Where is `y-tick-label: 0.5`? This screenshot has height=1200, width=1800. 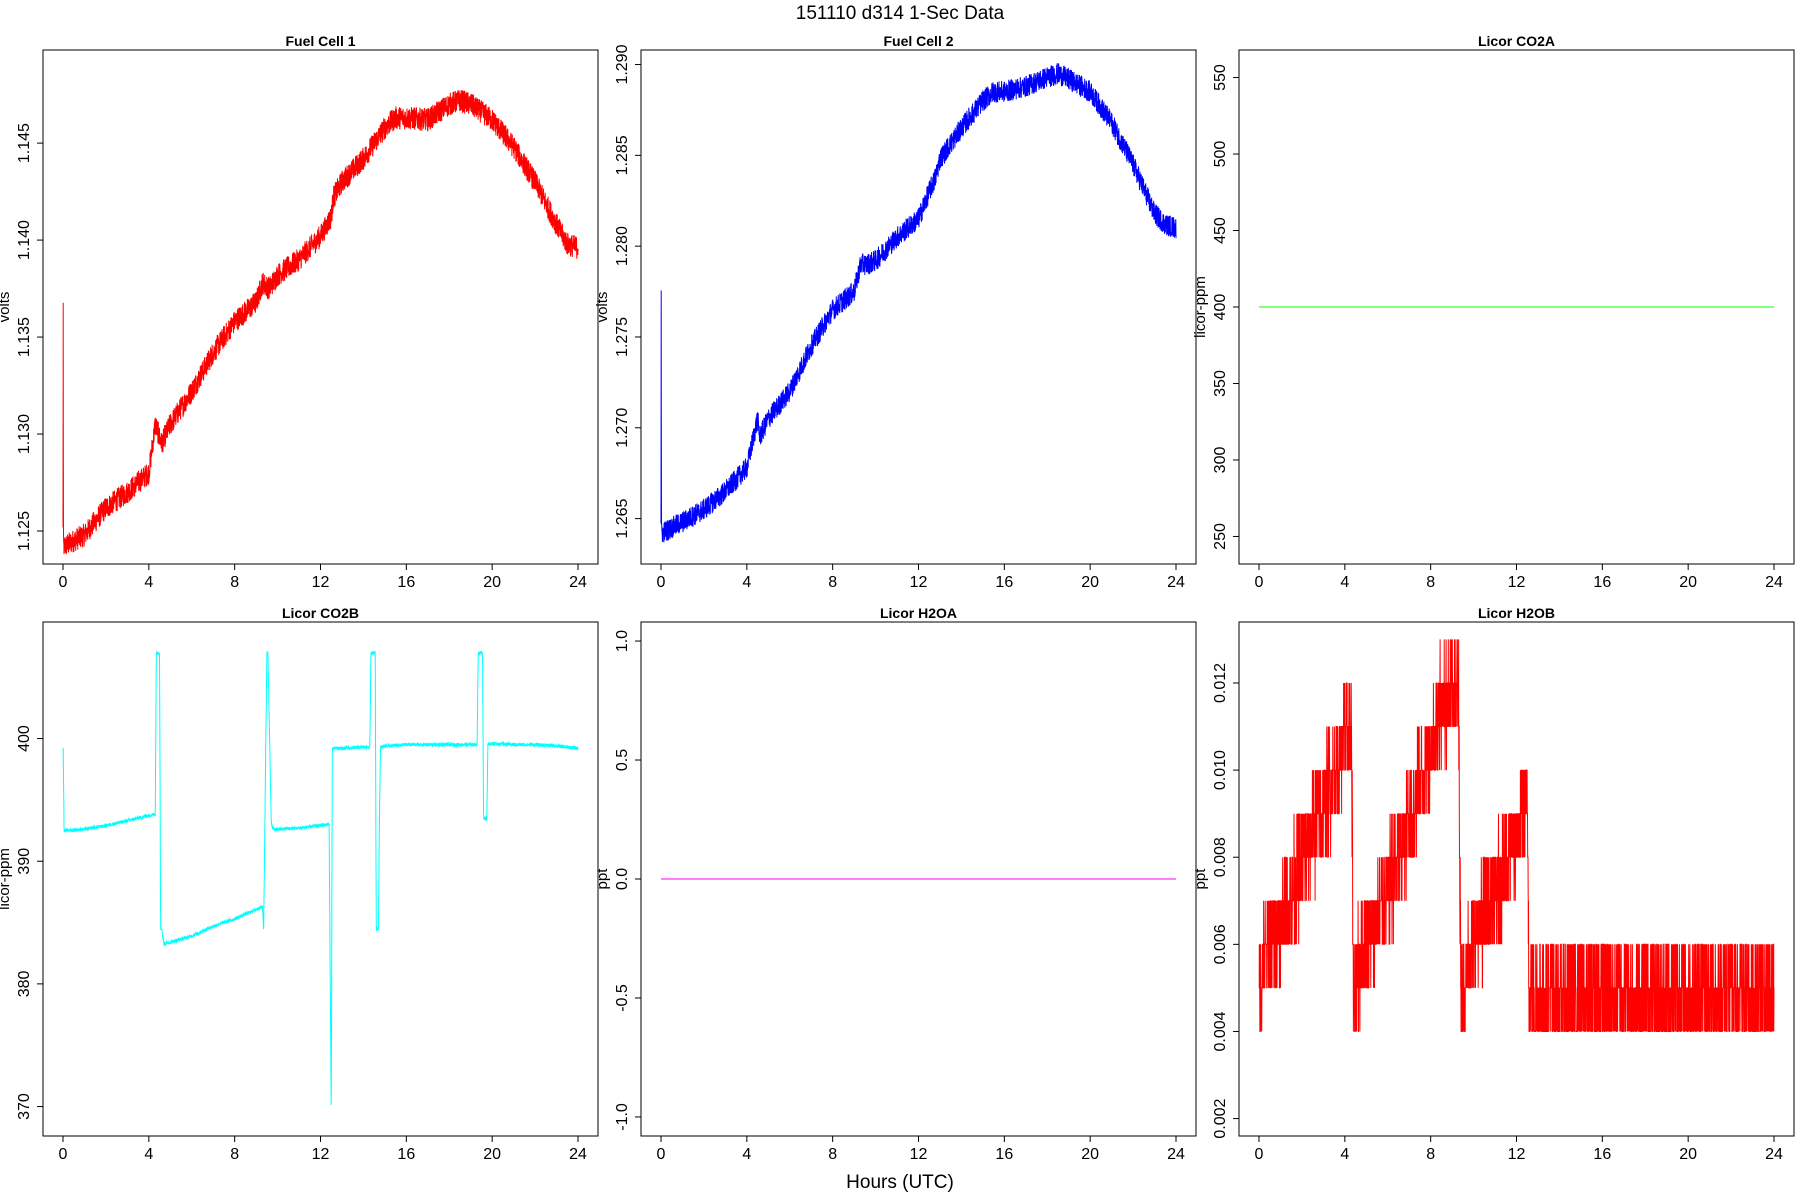 y-tick-label: 0.5 is located at coordinates (622, 760).